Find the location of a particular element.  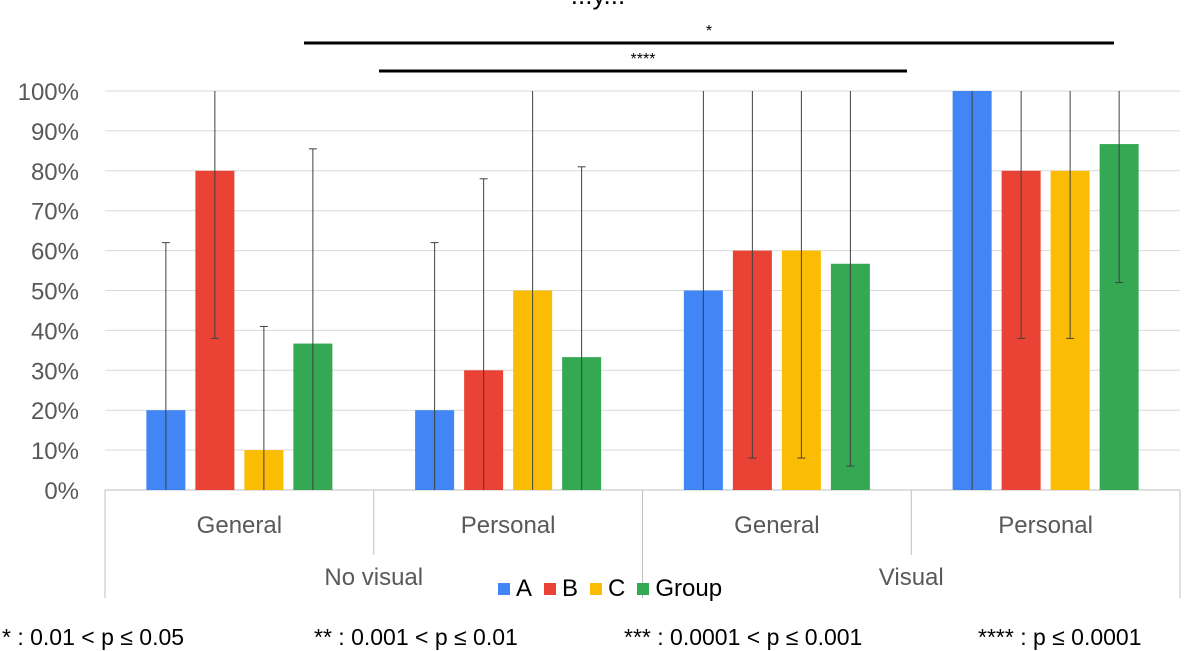

y-tick-label: 50% is located at coordinates (55, 292).